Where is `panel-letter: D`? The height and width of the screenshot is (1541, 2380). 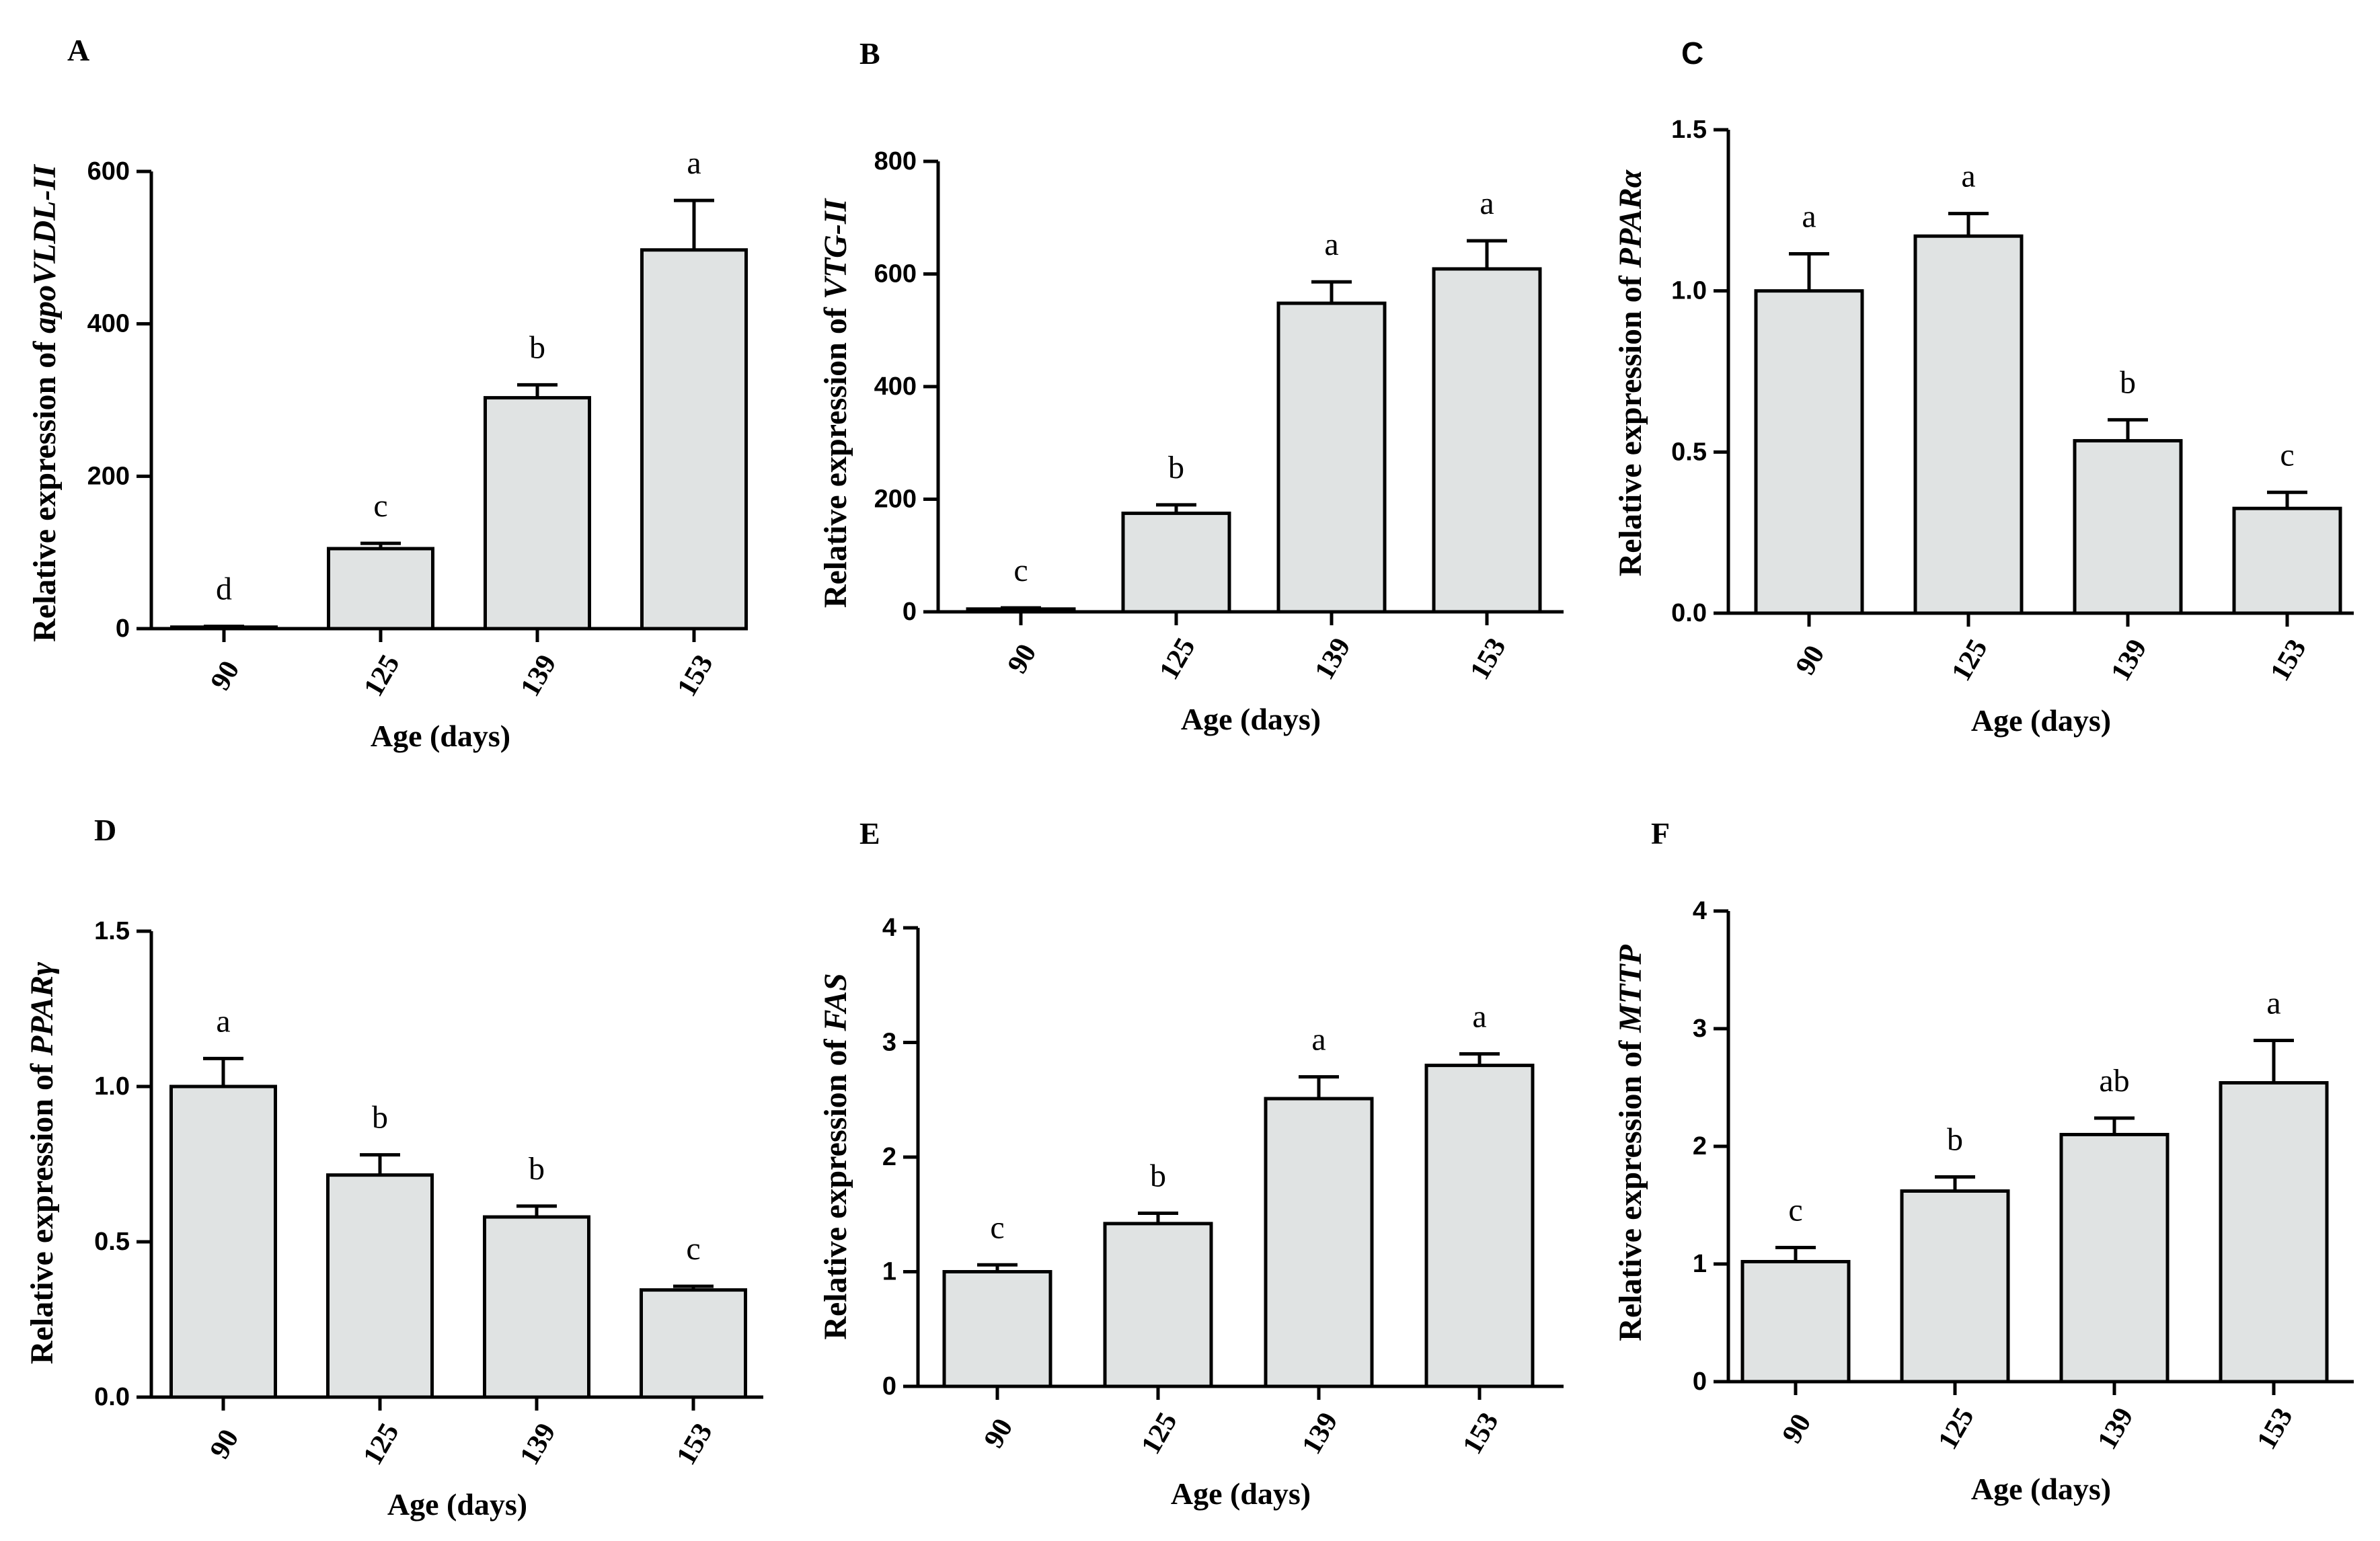
panel-letter: D is located at coordinates (105, 830).